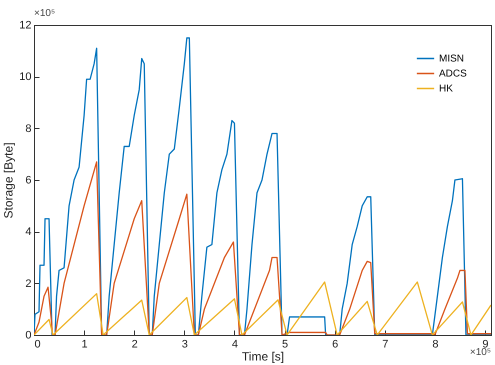 This screenshot has width=495, height=365. Describe the element at coordinates (263, 357) in the screenshot. I see `x-axis-title: Time [s]` at that location.